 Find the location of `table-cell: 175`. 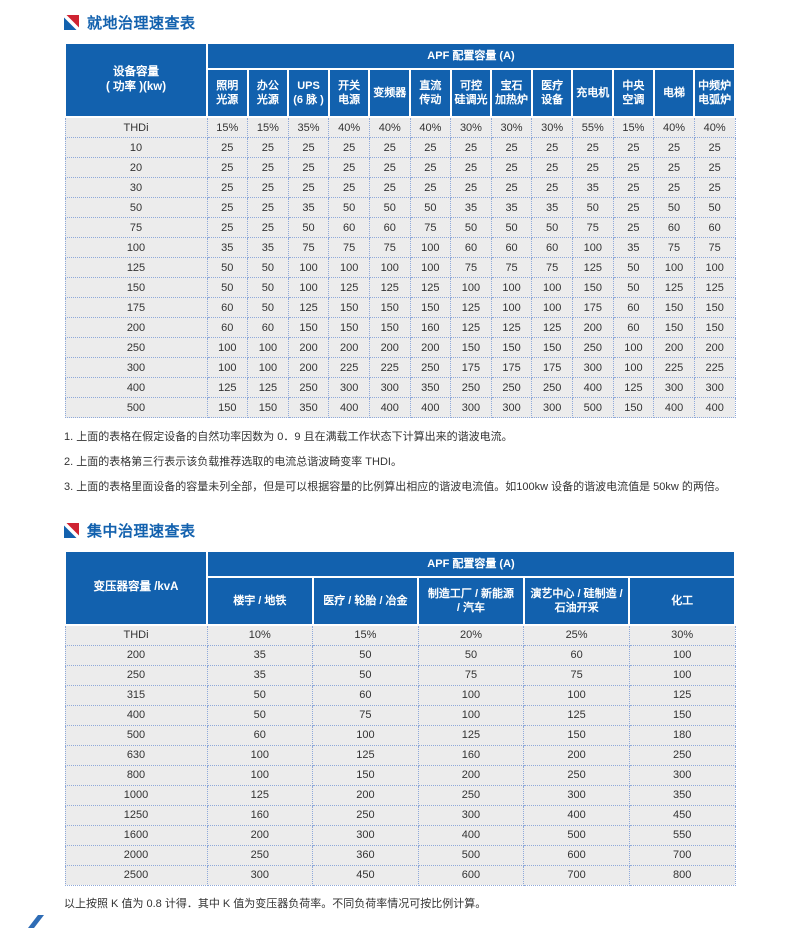

table-cell: 175 is located at coordinates (552, 367).